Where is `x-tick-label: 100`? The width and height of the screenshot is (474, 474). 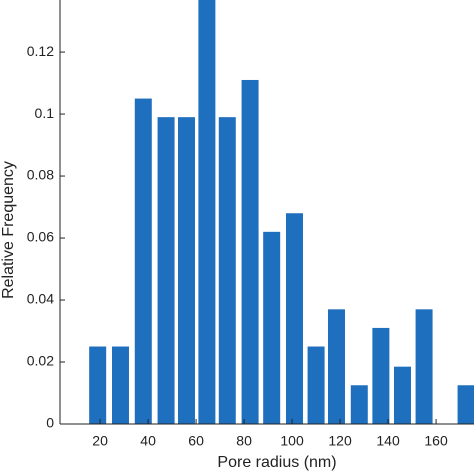
x-tick-label: 100 is located at coordinates (292, 441).